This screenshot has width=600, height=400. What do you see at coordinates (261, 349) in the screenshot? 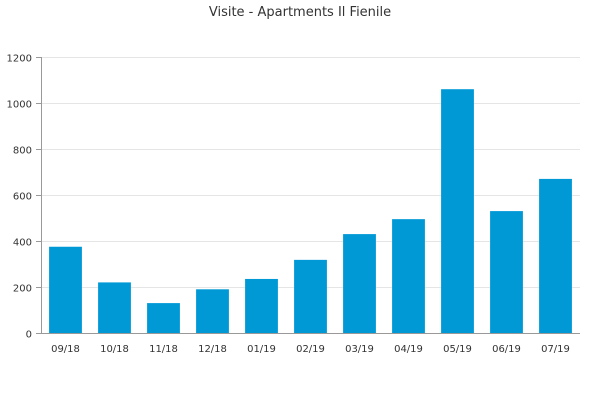
I see `x-tick-label: 01/19` at bounding box center [261, 349].